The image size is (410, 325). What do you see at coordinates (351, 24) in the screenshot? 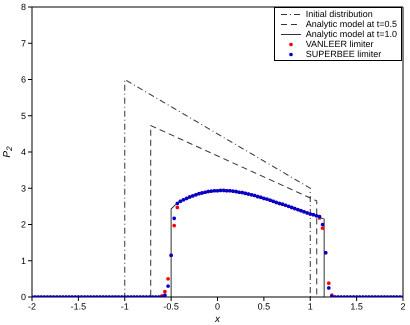
I see `legend-label: Analytic model at t=0.5` at bounding box center [351, 24].